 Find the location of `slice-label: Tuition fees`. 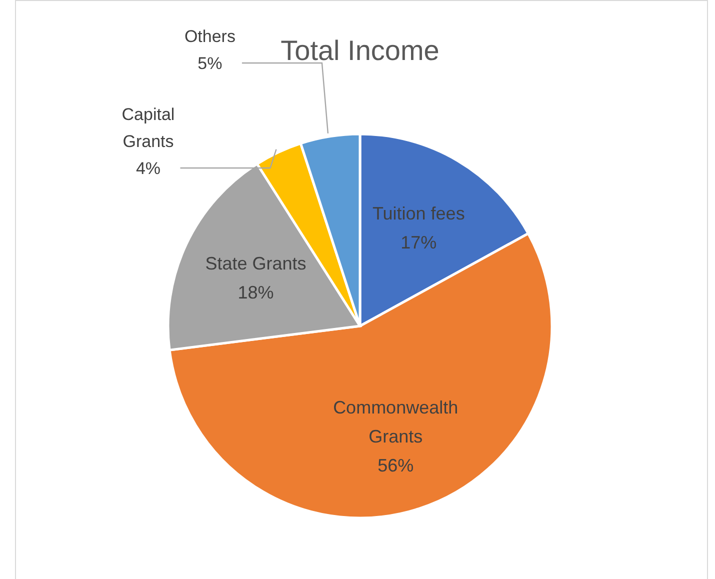

slice-label: Tuition fees is located at coordinates (418, 213).